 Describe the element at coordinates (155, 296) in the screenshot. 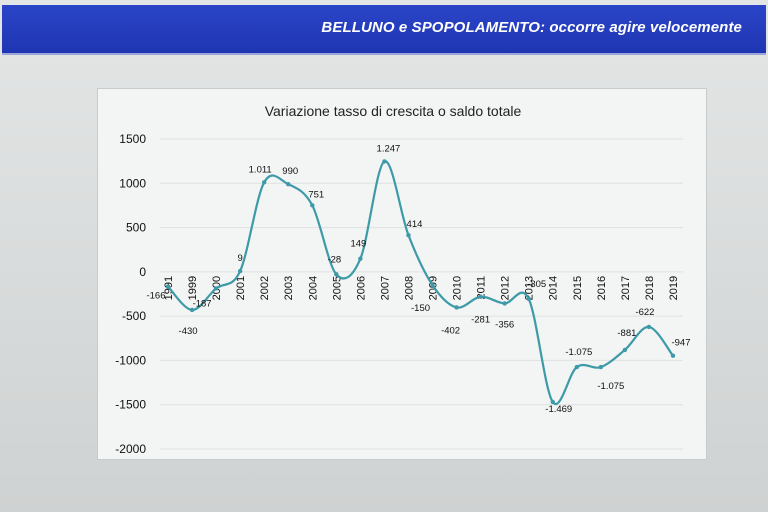

I see `data-label: -166` at that location.